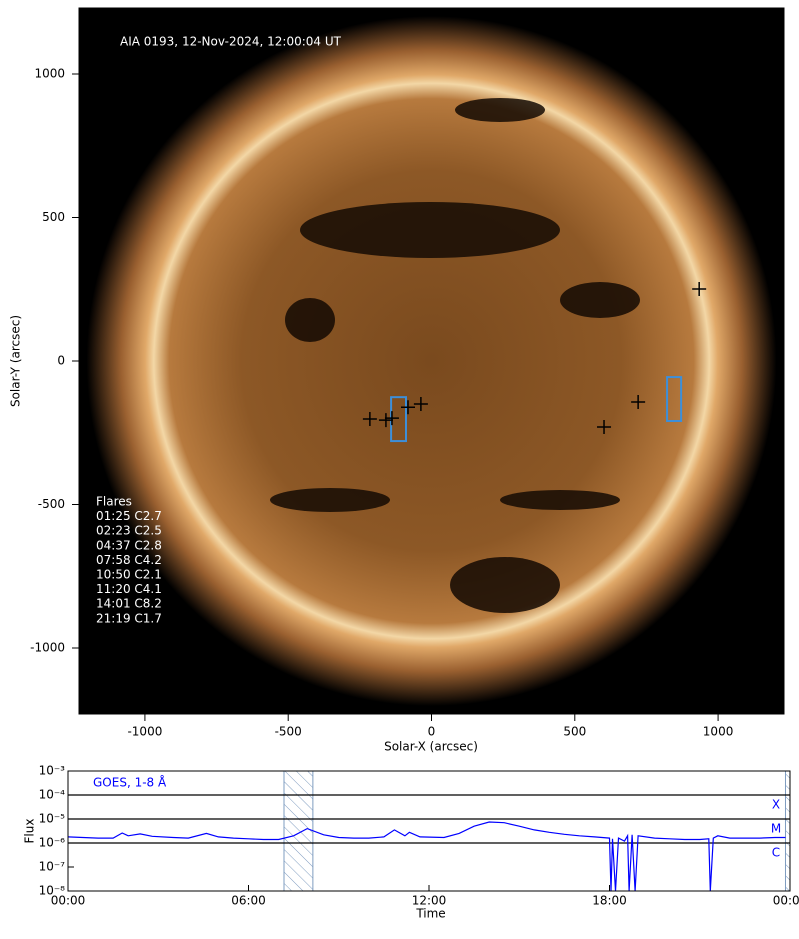 The width and height of the screenshot is (799, 939). What do you see at coordinates (129, 589) in the screenshot?
I see `flare-entry: 11:20 C4.1` at bounding box center [129, 589].